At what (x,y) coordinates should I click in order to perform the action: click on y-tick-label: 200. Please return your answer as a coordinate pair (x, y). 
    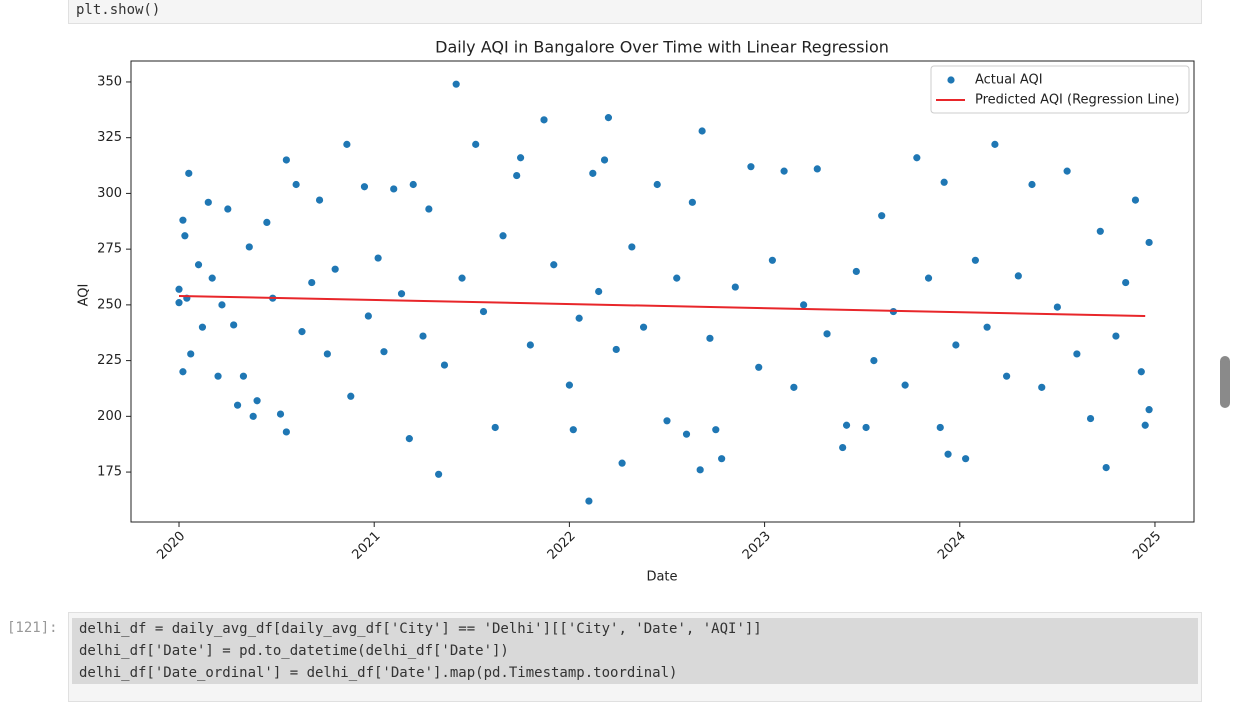
    Looking at the image, I should click on (109, 416).